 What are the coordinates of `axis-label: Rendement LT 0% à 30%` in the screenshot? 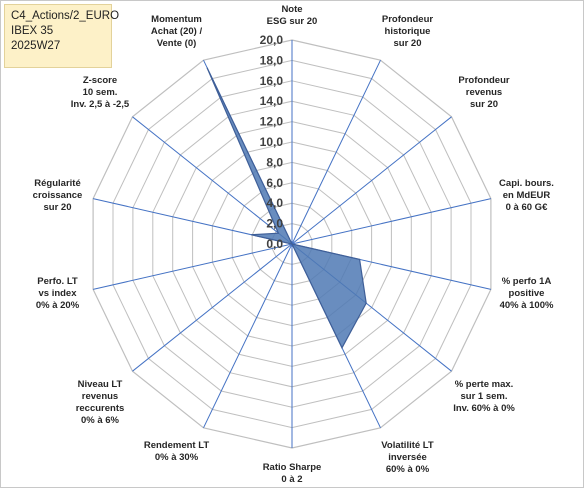 It's located at (176, 451).